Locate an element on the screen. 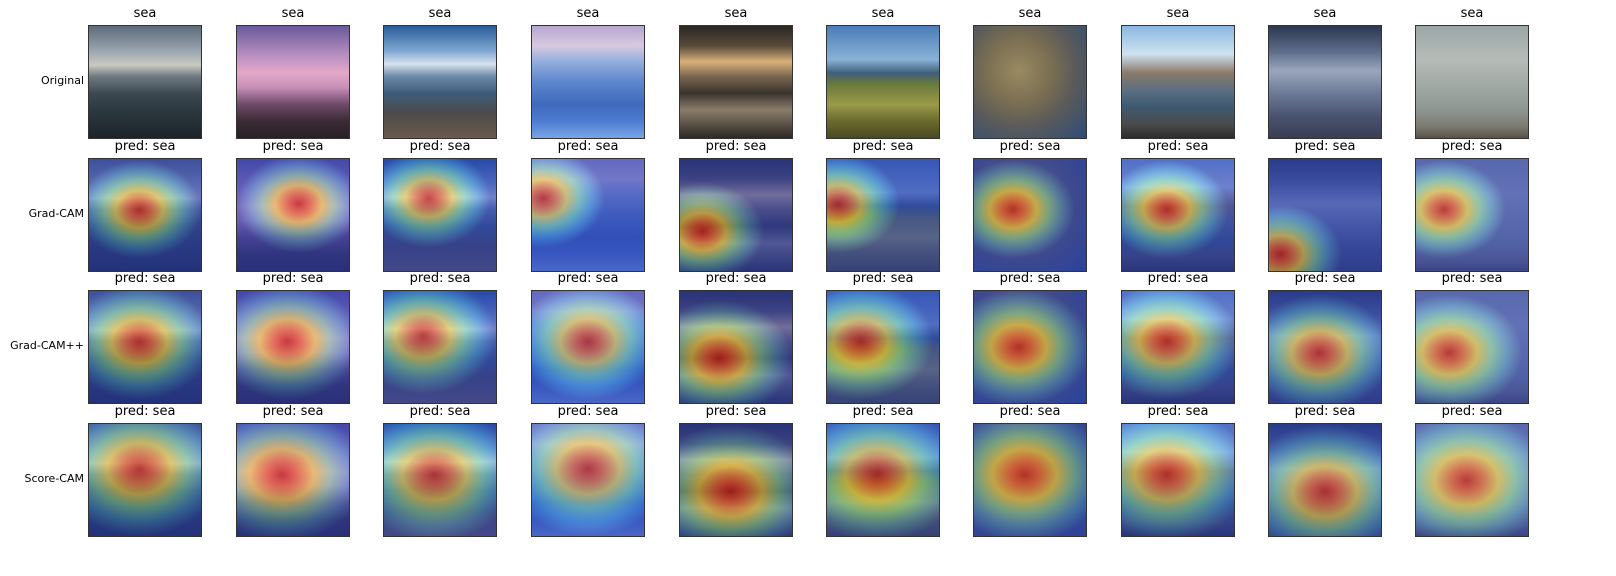 This screenshot has height=576, width=1616. row-label-grad-cam: Grad-CAM is located at coordinates (56, 213).